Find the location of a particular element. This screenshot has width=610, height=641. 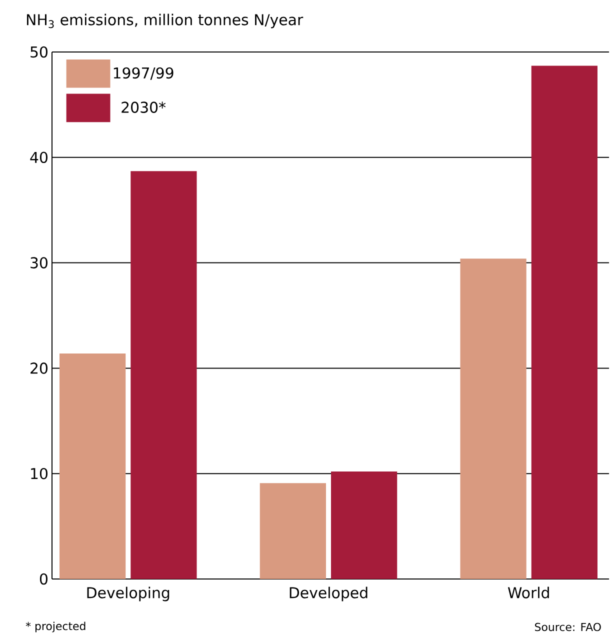

y-tick-label: 50 is located at coordinates (39, 52).